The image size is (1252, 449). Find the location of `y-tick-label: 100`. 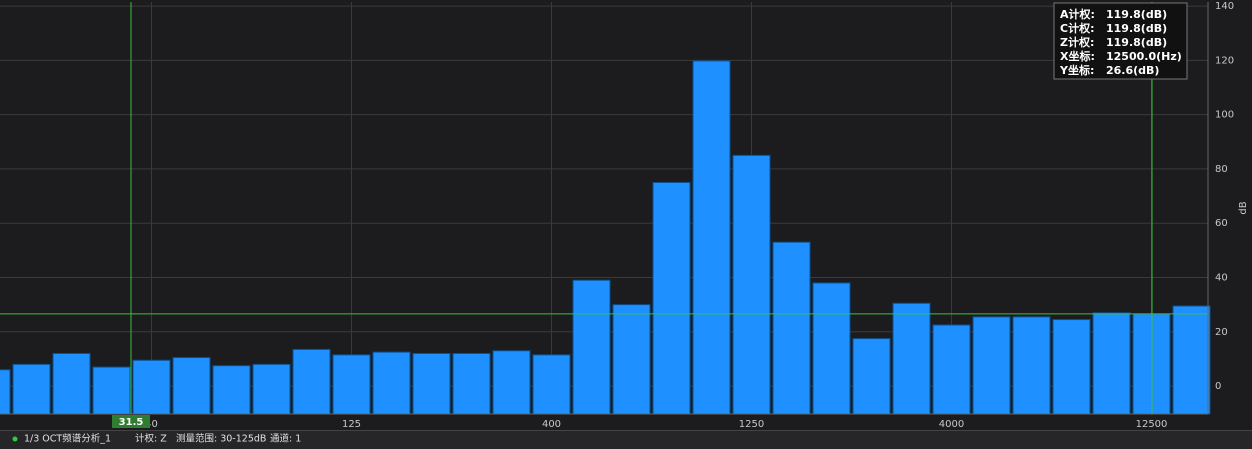

y-tick-label: 100 is located at coordinates (1224, 115).